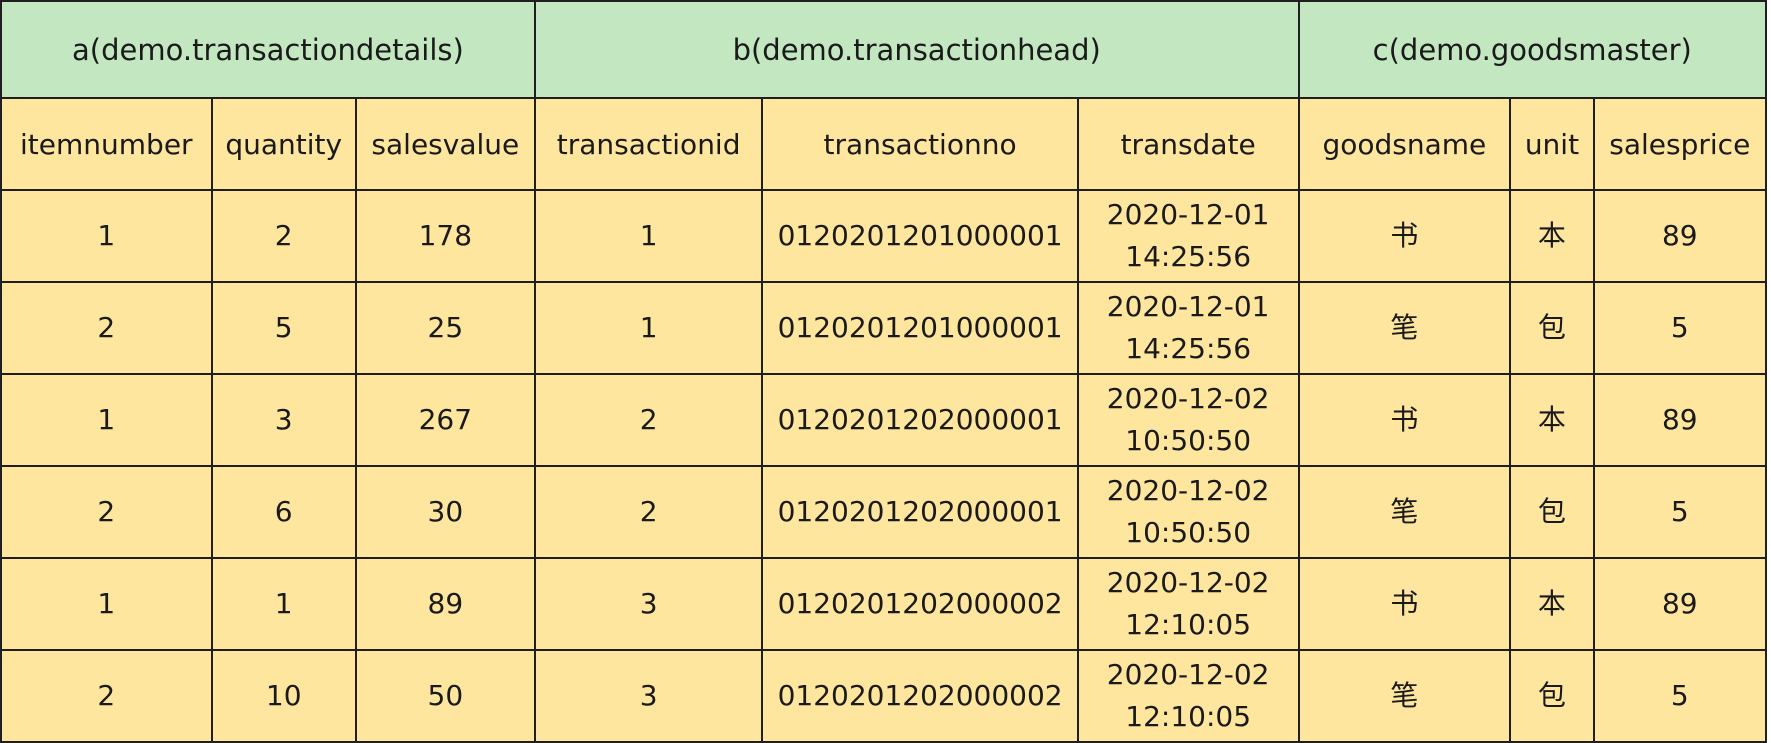  What do you see at coordinates (445, 236) in the screenshot?
I see `cell-salesvalue: 178` at bounding box center [445, 236].